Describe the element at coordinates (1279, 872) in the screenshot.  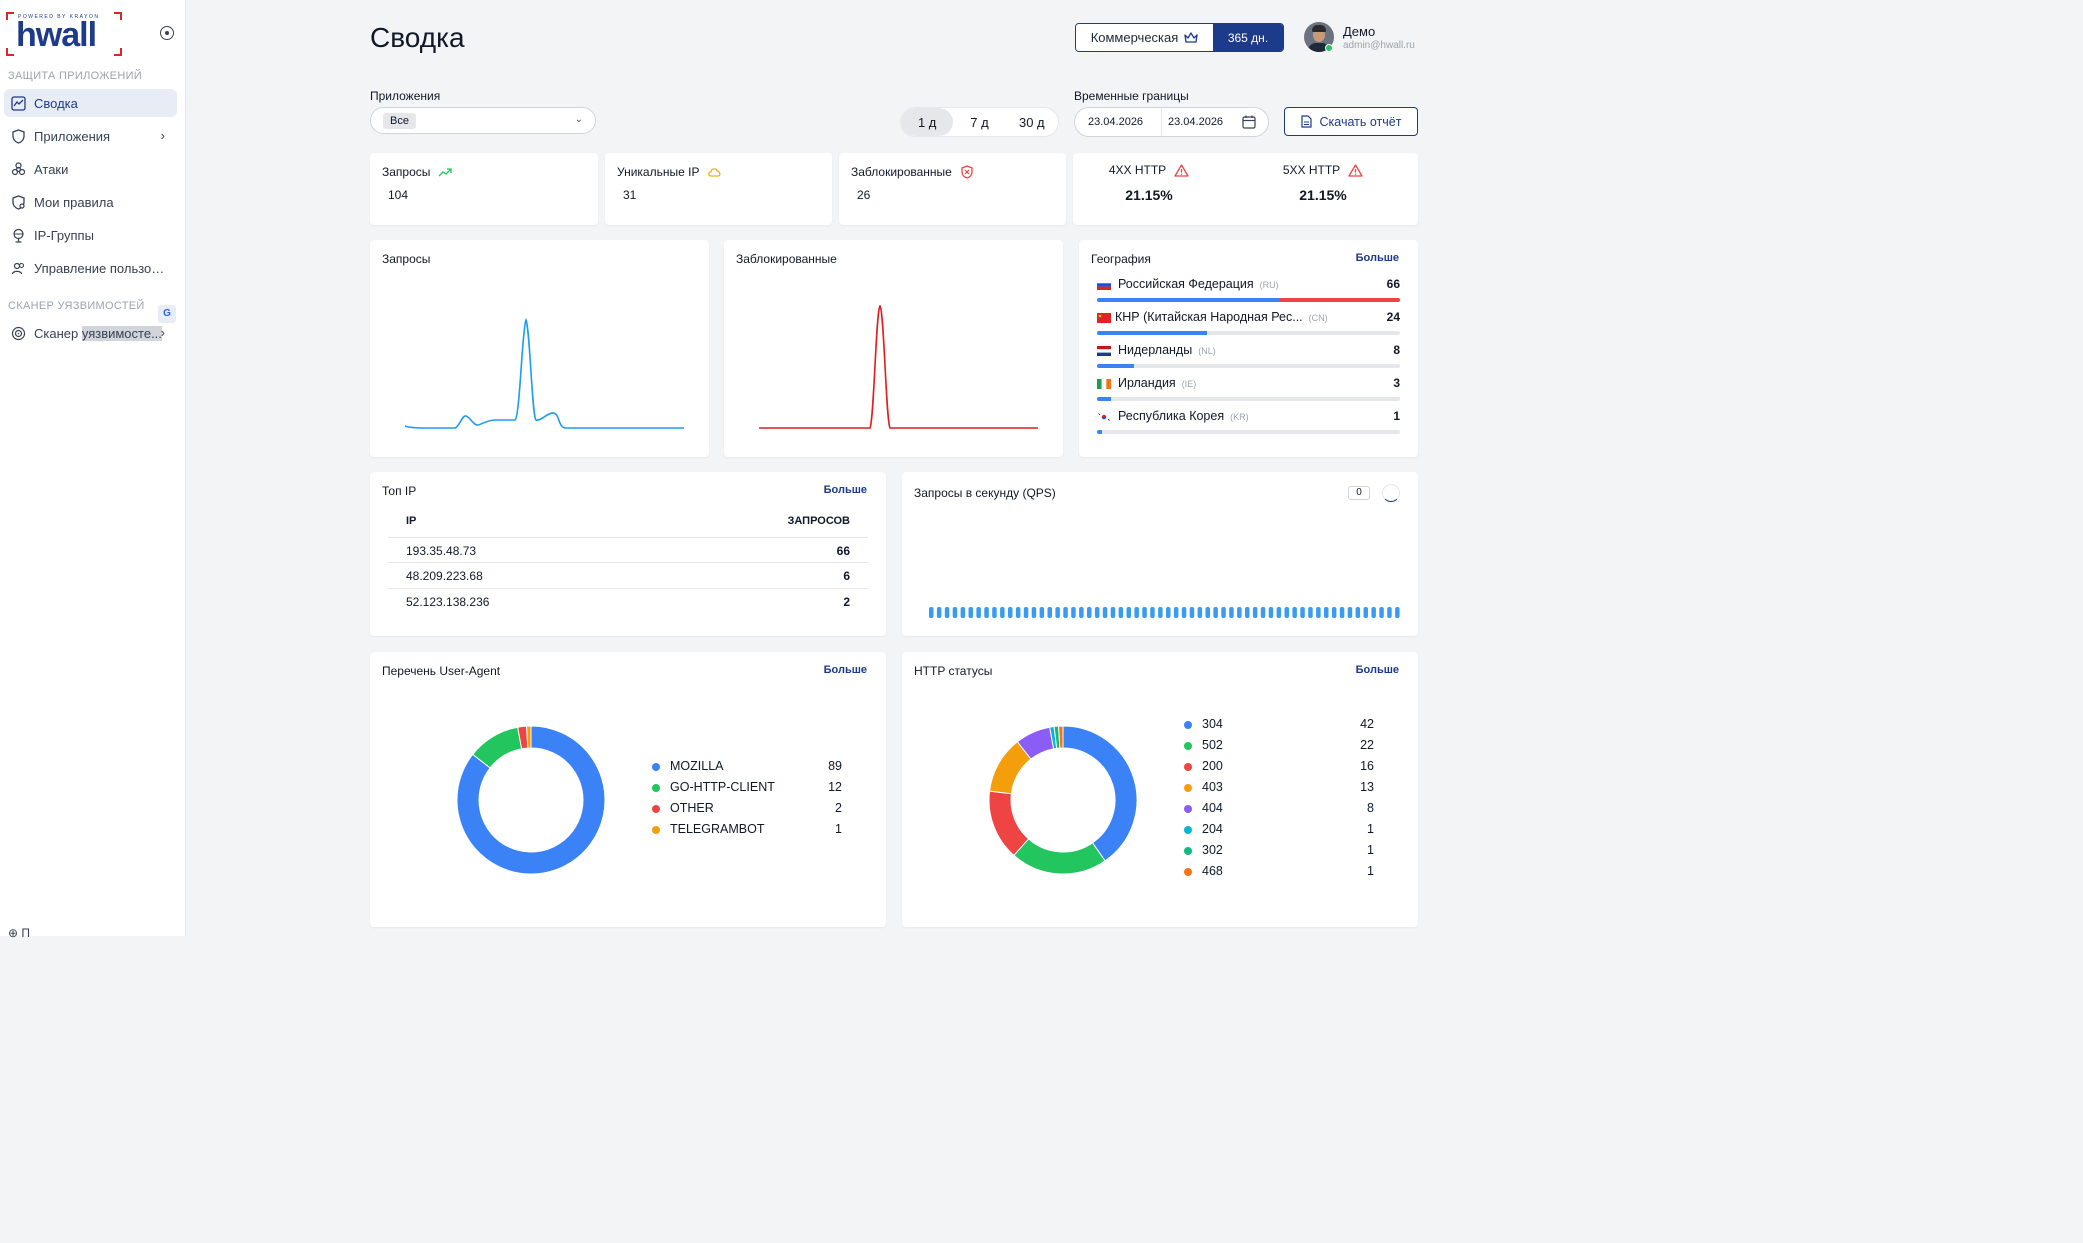
I see `legend-item: 468 1` at that location.